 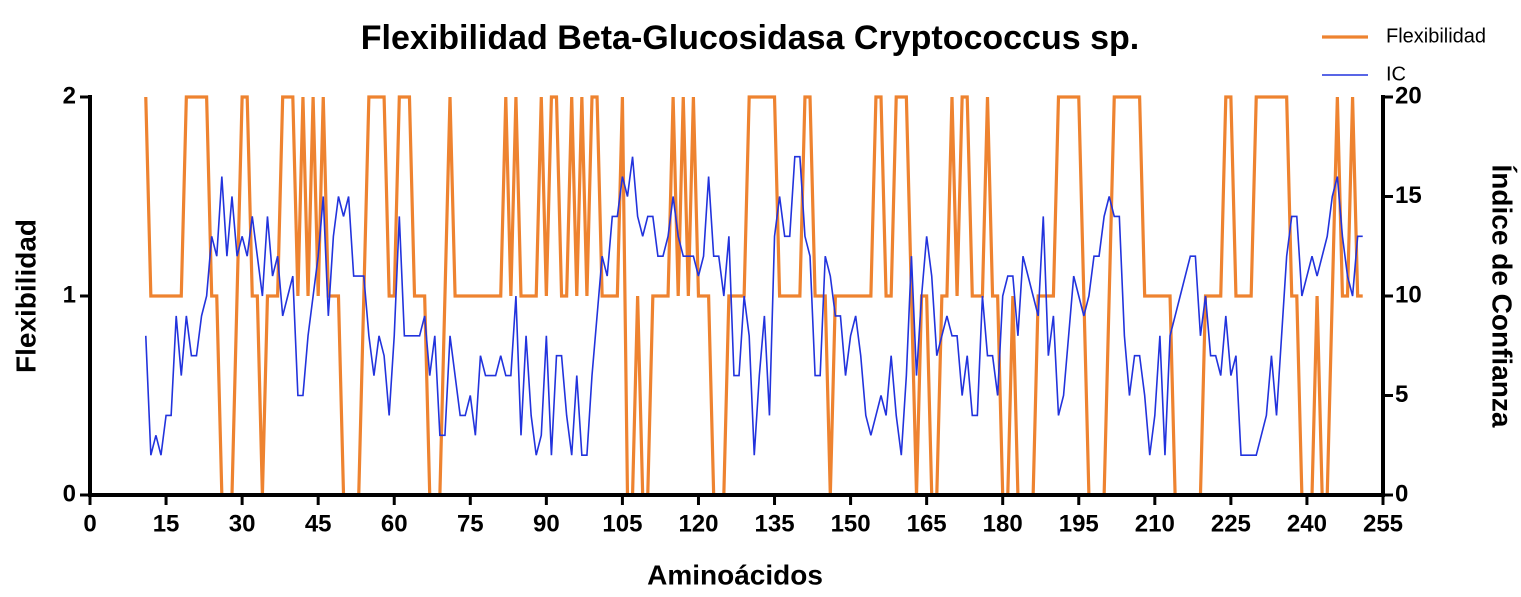 What do you see at coordinates (69, 493) in the screenshot?
I see `y-tick-label: 0` at bounding box center [69, 493].